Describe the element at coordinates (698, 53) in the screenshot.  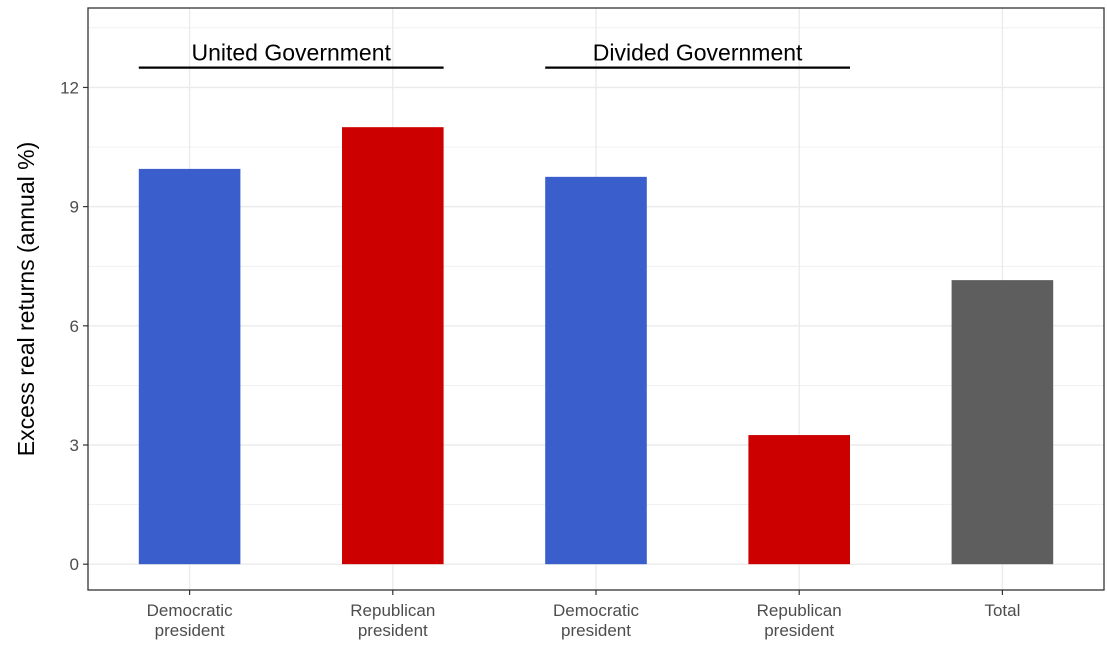
I see `group-label: Divided Government` at that location.